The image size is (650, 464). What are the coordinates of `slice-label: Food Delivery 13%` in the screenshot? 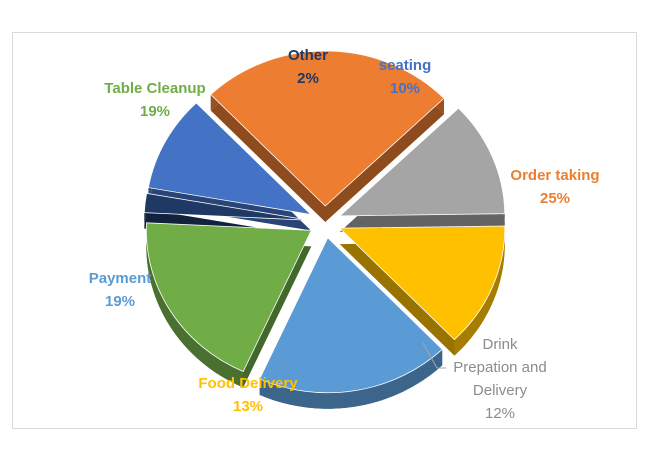 It's located at (248, 395).